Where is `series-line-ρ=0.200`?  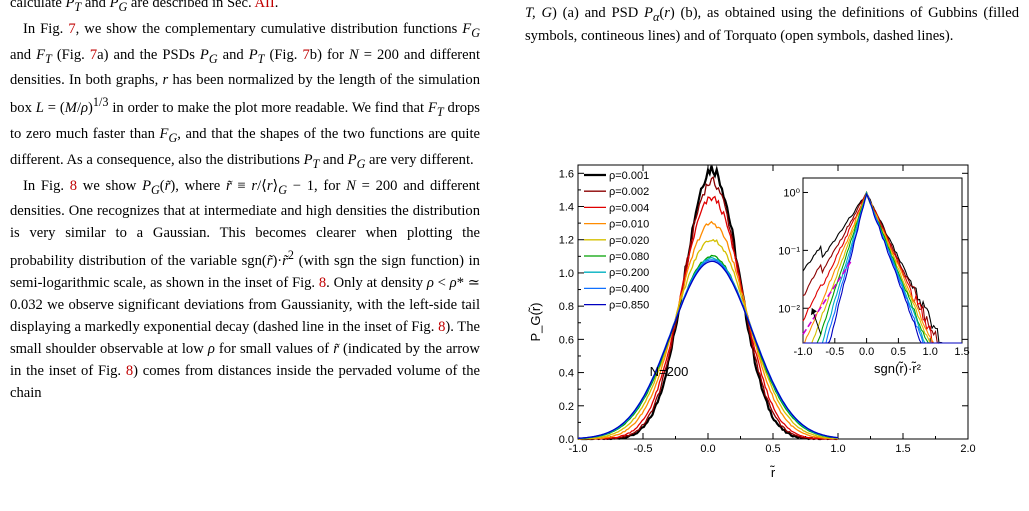
series-line-ρ=0.200 is located at coordinates (708, 347).